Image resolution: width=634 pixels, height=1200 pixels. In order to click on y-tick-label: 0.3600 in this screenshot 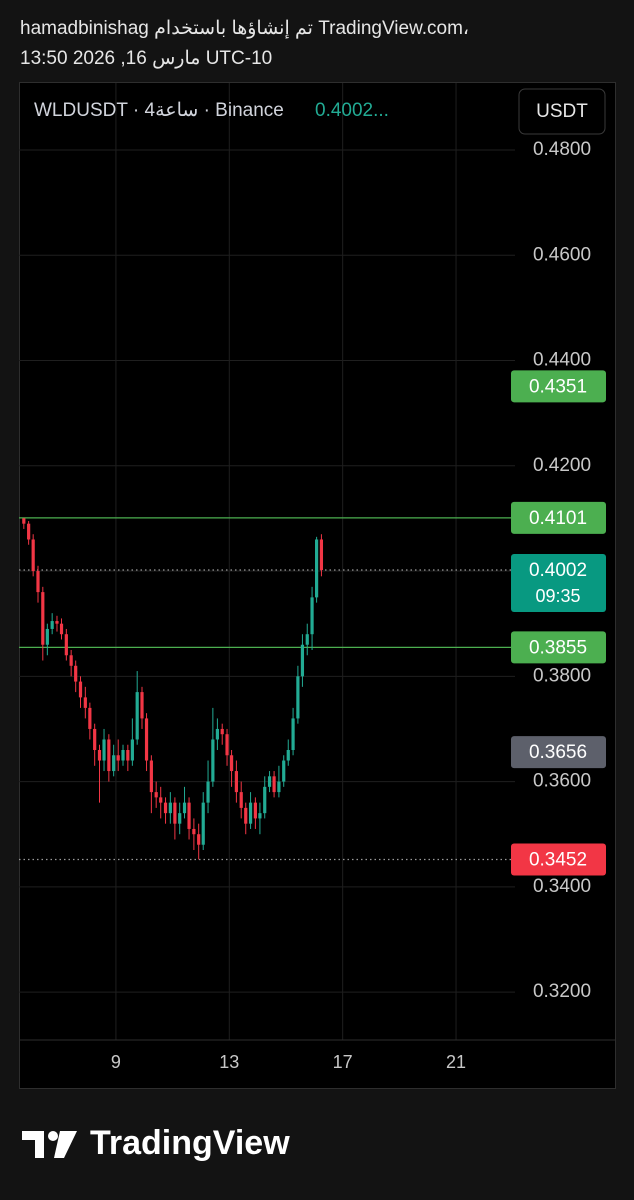, I will do `click(562, 781)`.